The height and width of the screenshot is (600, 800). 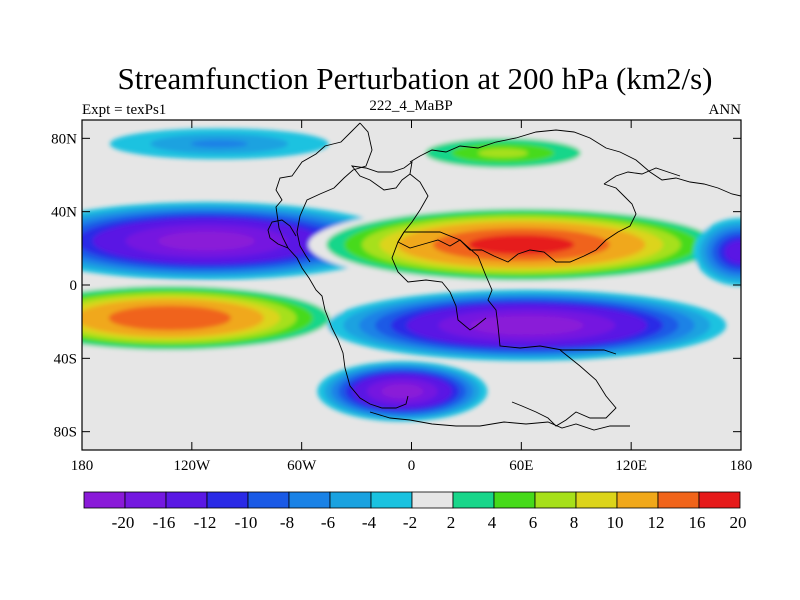 I want to click on colorbar-label: -16, so click(x=164, y=522).